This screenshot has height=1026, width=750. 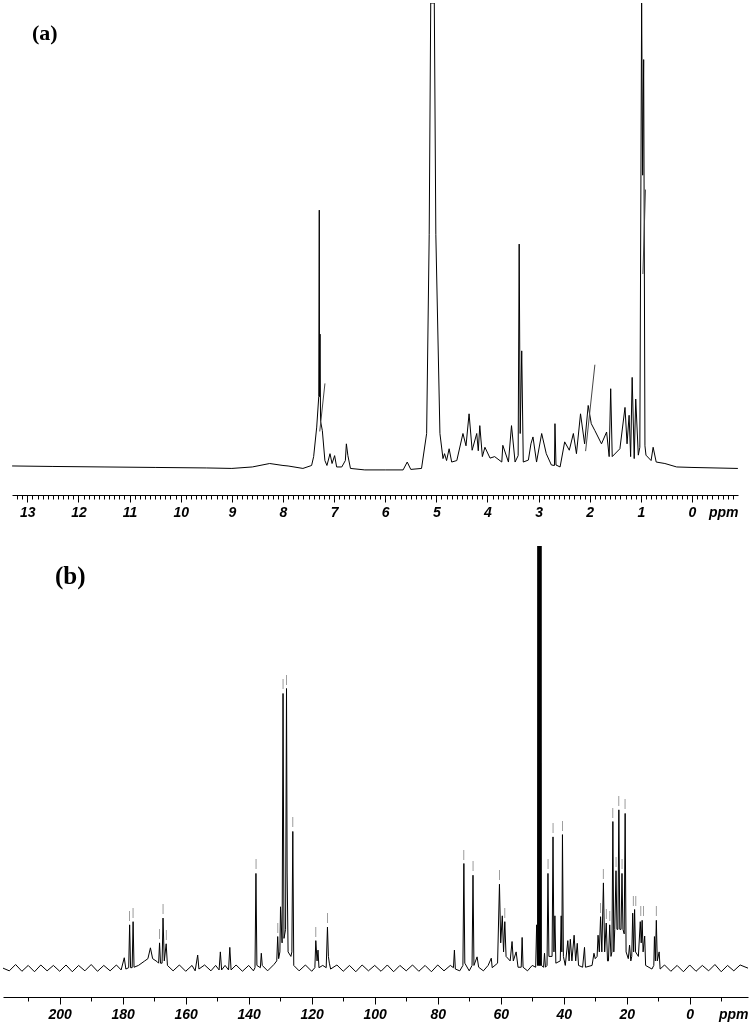 I want to click on x-tick-label: 7, so click(x=335, y=511).